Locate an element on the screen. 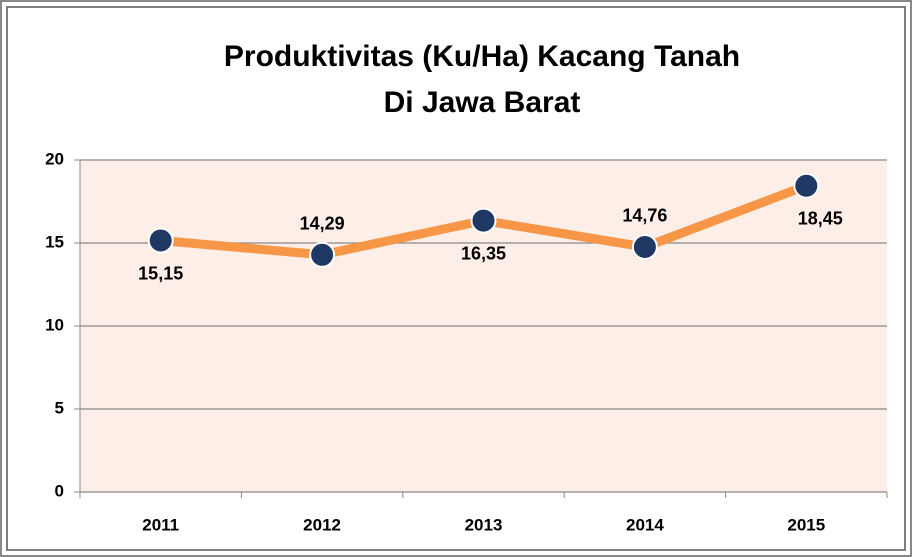 The height and width of the screenshot is (557, 912). x-tick-label: 2012 is located at coordinates (322, 524).